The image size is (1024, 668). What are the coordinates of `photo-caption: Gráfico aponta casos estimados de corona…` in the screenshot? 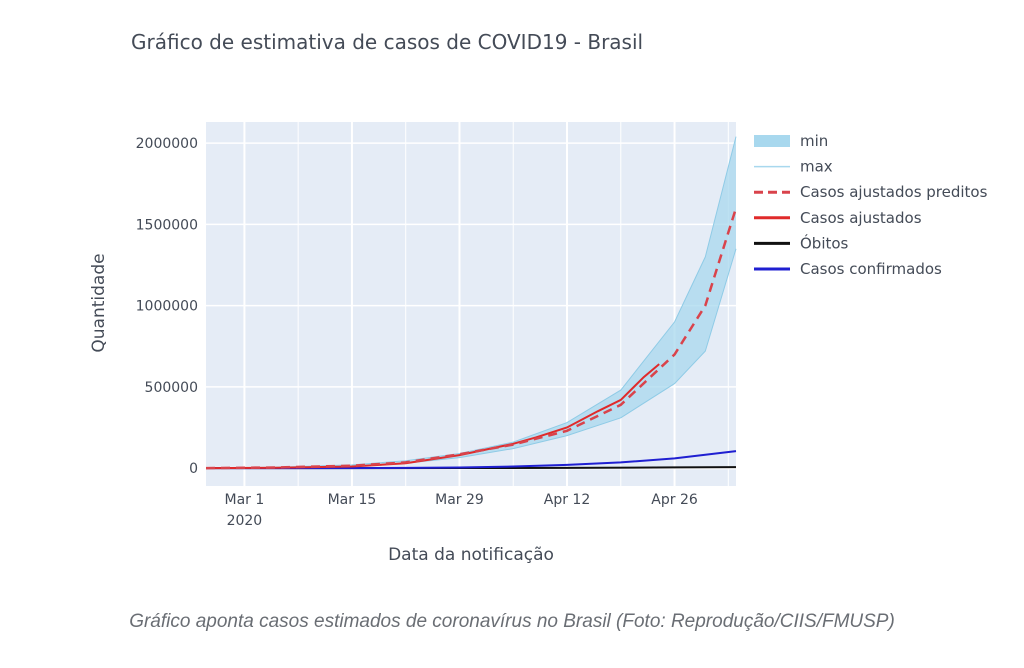 It's located at (512, 621).